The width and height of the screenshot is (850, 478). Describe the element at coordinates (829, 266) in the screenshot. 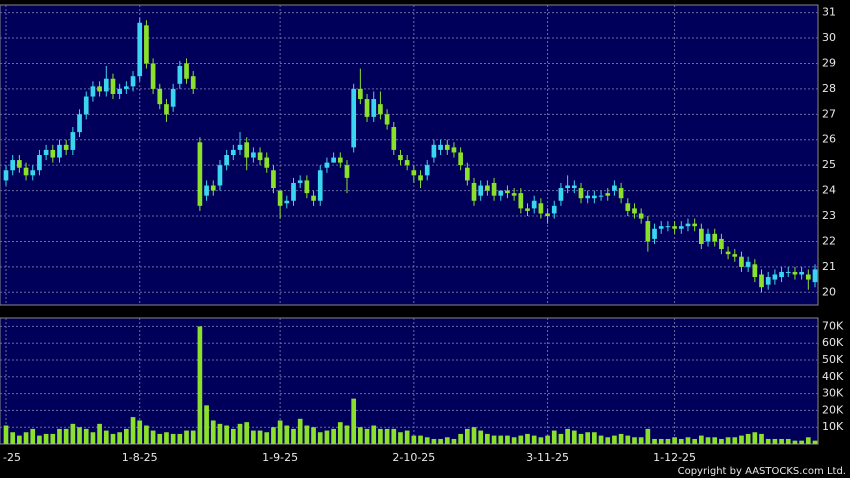

I see `y-tick-label: 21` at that location.